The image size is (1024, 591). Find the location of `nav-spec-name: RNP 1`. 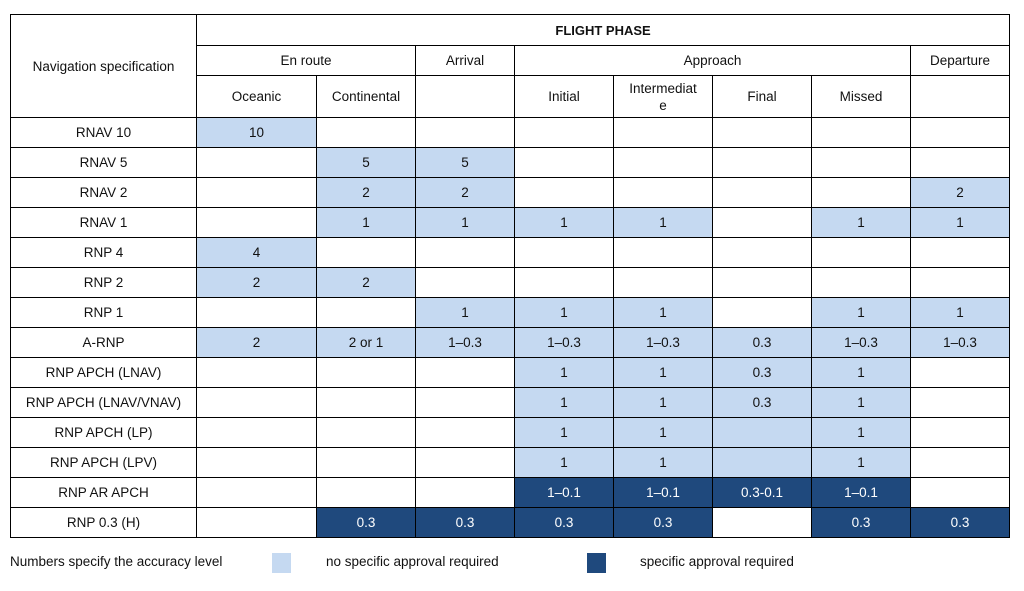

nav-spec-name: RNP 1 is located at coordinates (103, 312).